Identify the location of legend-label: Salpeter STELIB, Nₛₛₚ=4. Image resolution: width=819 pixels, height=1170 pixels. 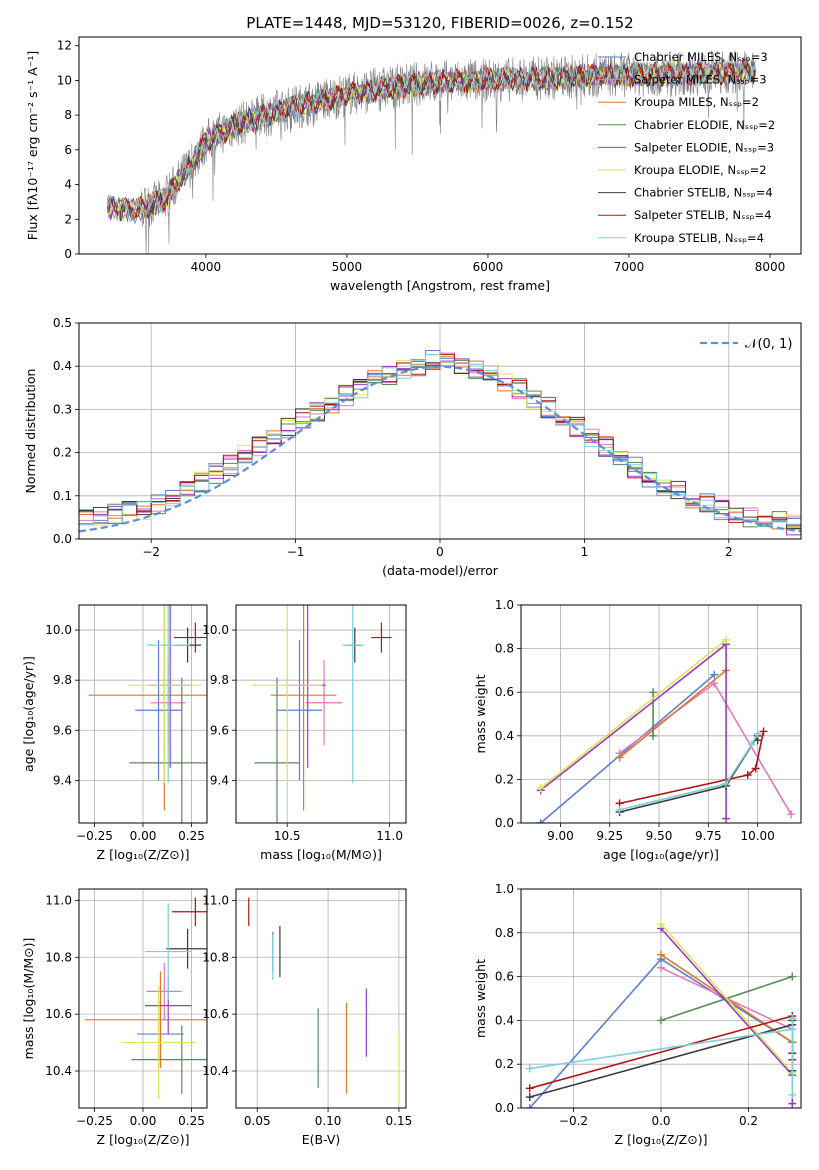
(703, 215).